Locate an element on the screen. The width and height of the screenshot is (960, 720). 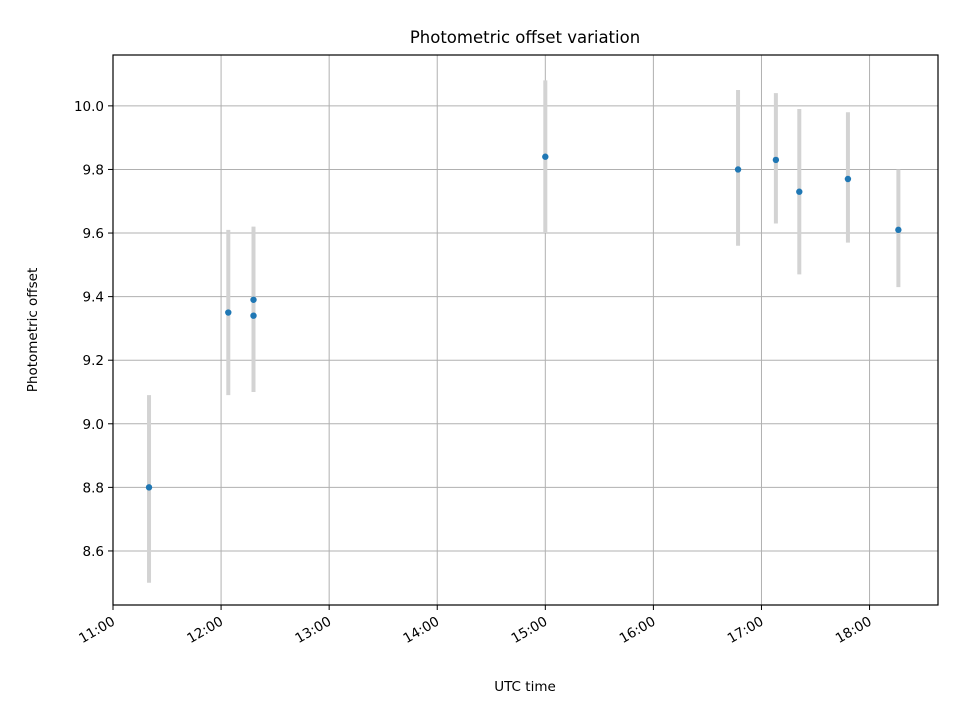
y-axis-label: Photometric offset is located at coordinates (33, 330).